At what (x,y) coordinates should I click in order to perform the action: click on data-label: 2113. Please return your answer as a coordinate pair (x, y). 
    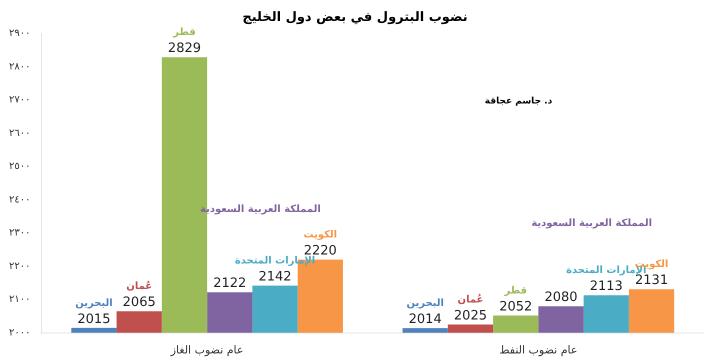
    Looking at the image, I should click on (606, 286).